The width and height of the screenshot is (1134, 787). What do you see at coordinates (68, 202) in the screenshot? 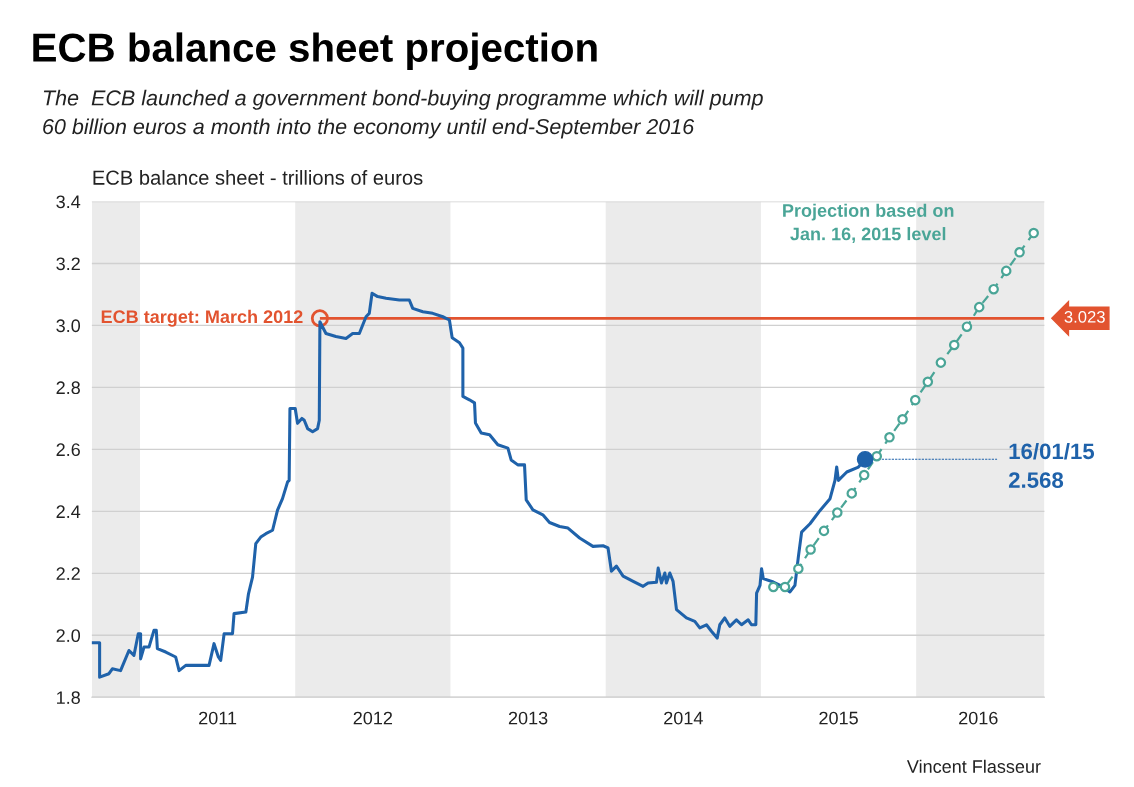
I see `y-tick-label: 3.4` at bounding box center [68, 202].